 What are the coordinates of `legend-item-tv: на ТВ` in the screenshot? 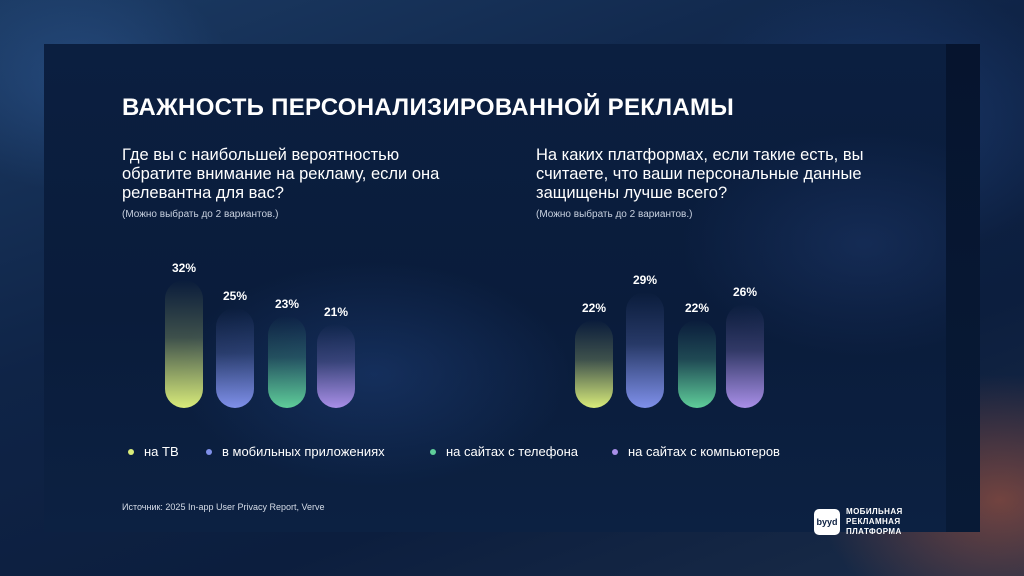 It's located at (153, 451).